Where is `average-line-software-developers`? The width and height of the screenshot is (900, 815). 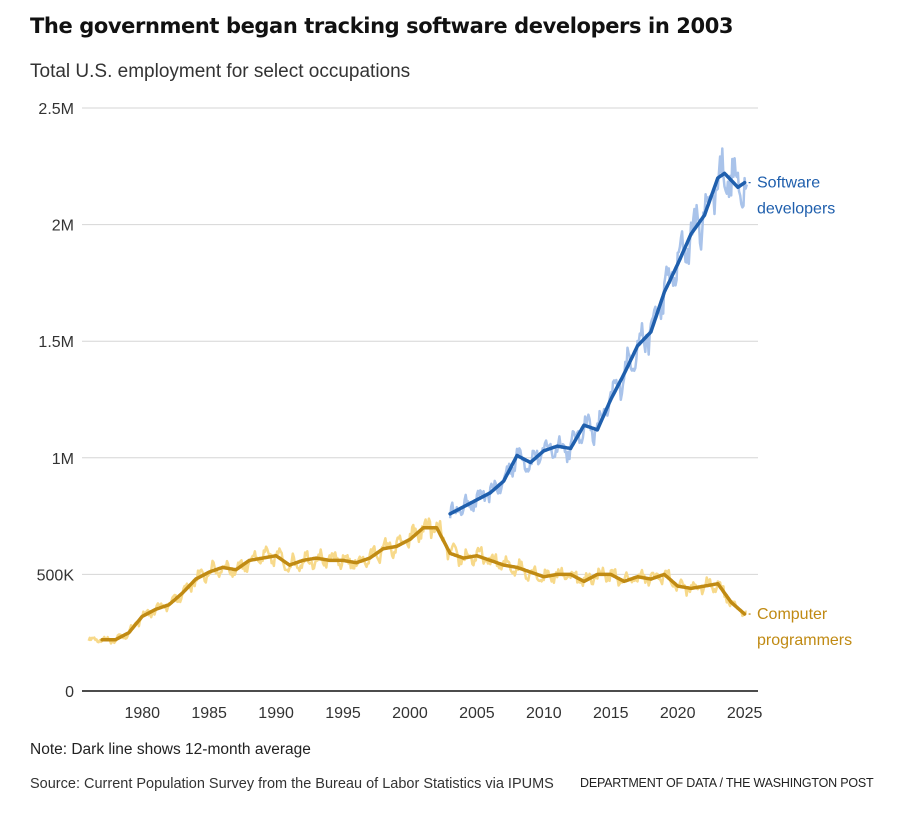
average-line-software-developers is located at coordinates (597, 343).